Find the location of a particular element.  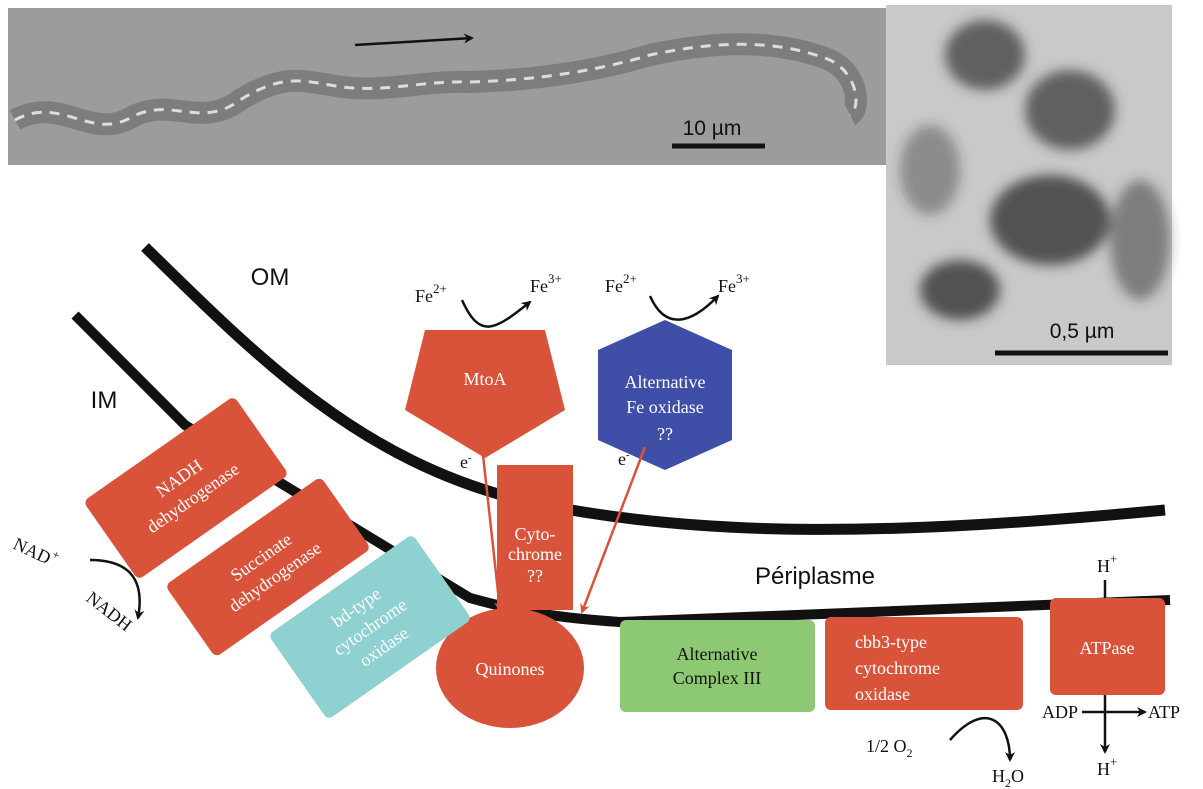

om-label: OM is located at coordinates (270, 277).